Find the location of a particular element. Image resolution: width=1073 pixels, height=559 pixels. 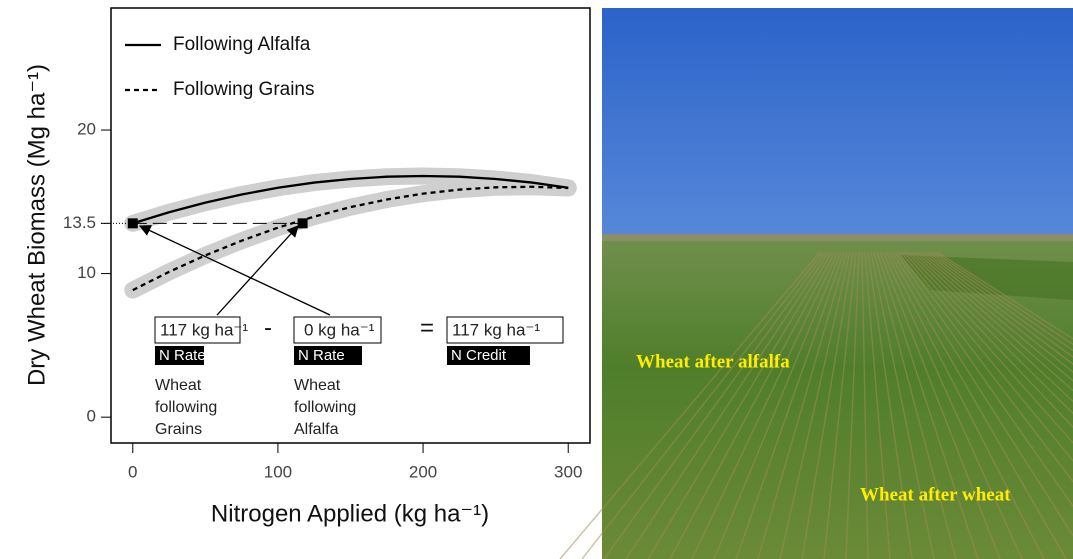

x-axis-title: Nitrogen Applied (kg ha⁻¹) is located at coordinates (350, 513).